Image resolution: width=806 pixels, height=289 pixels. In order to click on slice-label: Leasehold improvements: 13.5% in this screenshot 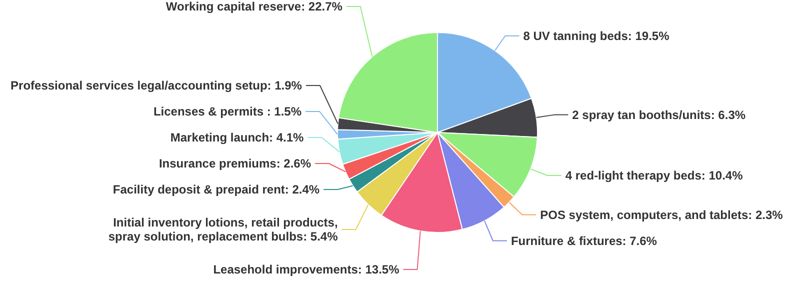, I will do `click(306, 269)`.